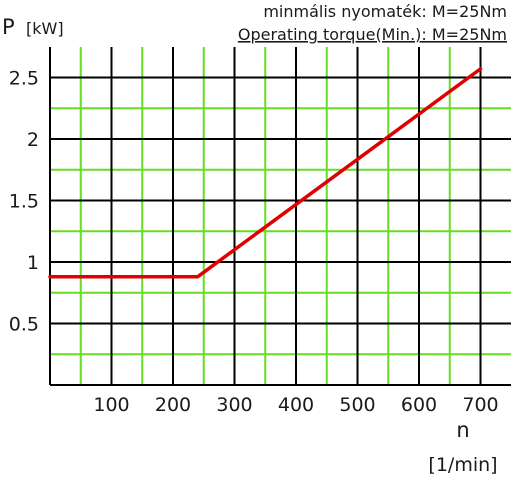  Describe the element at coordinates (296, 405) in the screenshot. I see `x-tick-label: 400` at that location.